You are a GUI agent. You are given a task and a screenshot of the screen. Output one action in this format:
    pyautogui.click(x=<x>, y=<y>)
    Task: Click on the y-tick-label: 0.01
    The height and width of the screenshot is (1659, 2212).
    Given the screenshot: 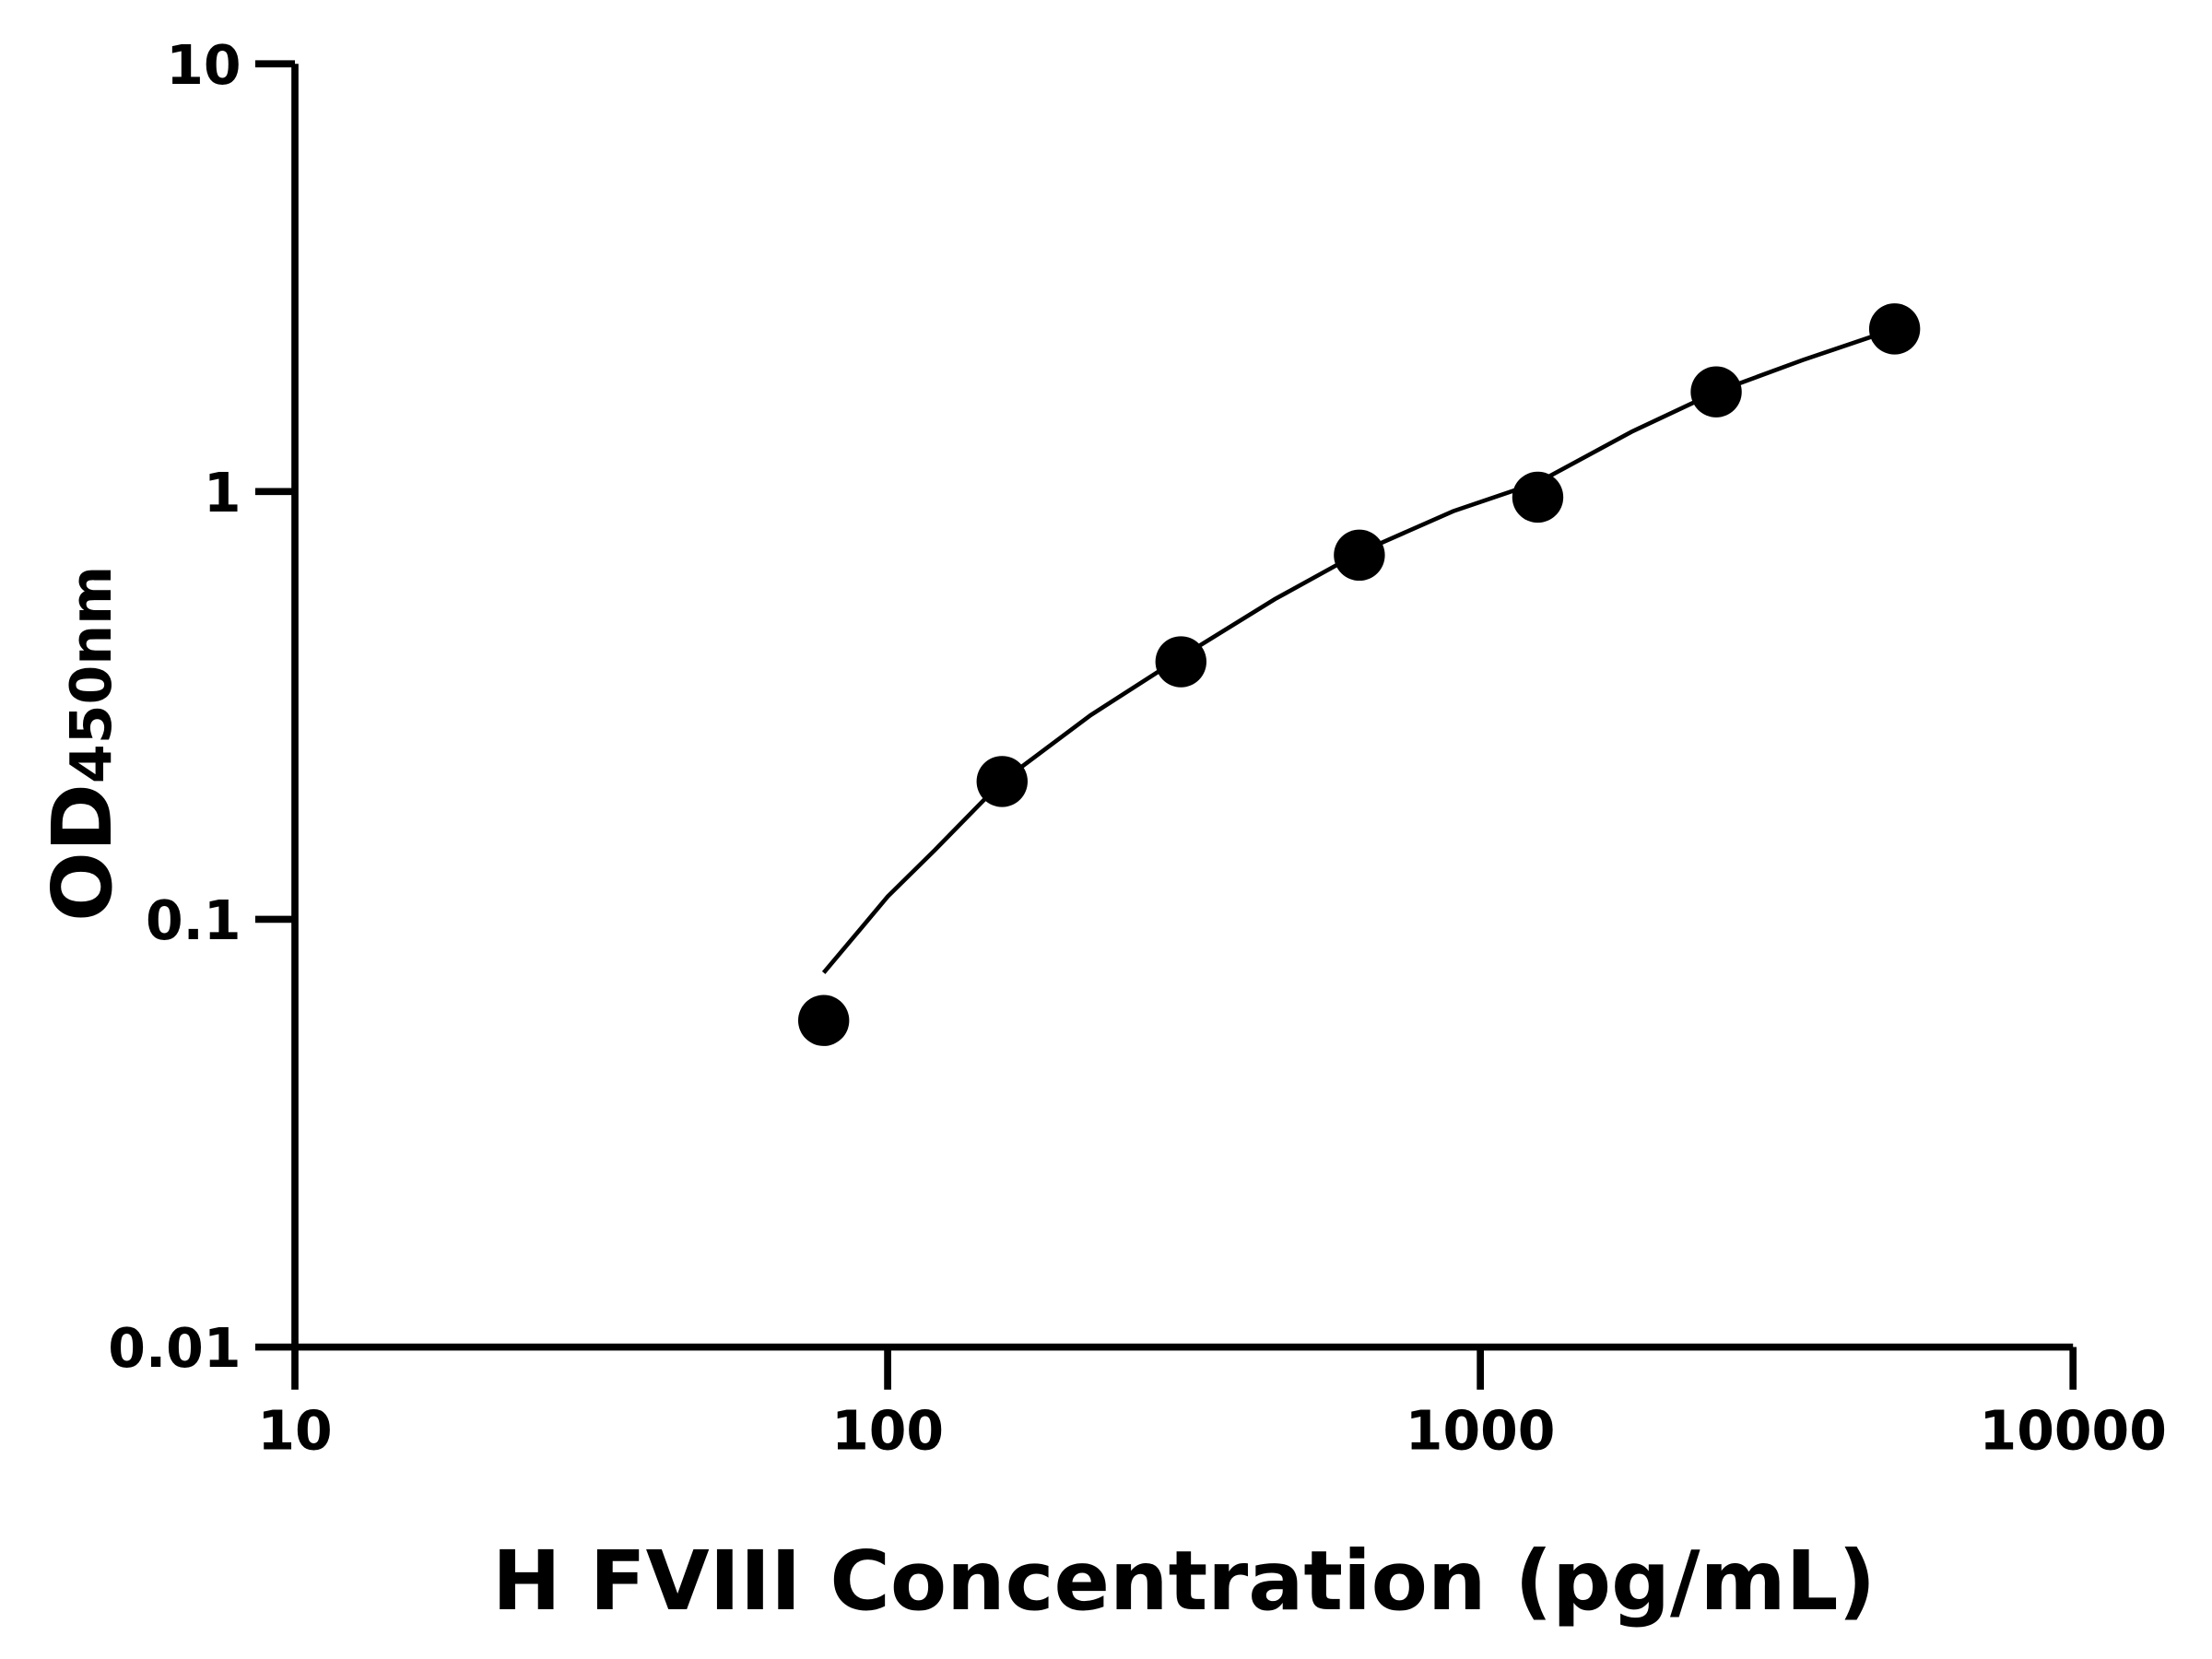 What is the action you would take?
    pyautogui.click(x=174, y=1348)
    